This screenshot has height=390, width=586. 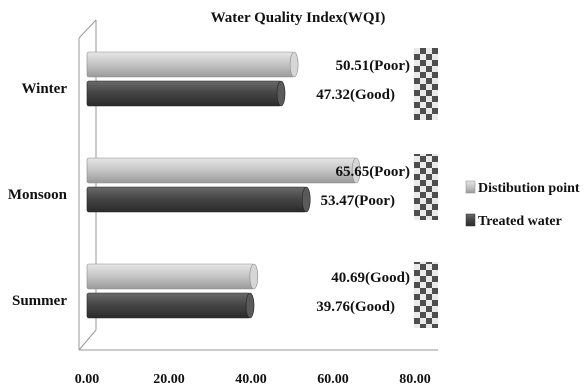 I want to click on x-tick-label: 80.00, so click(x=415, y=379).